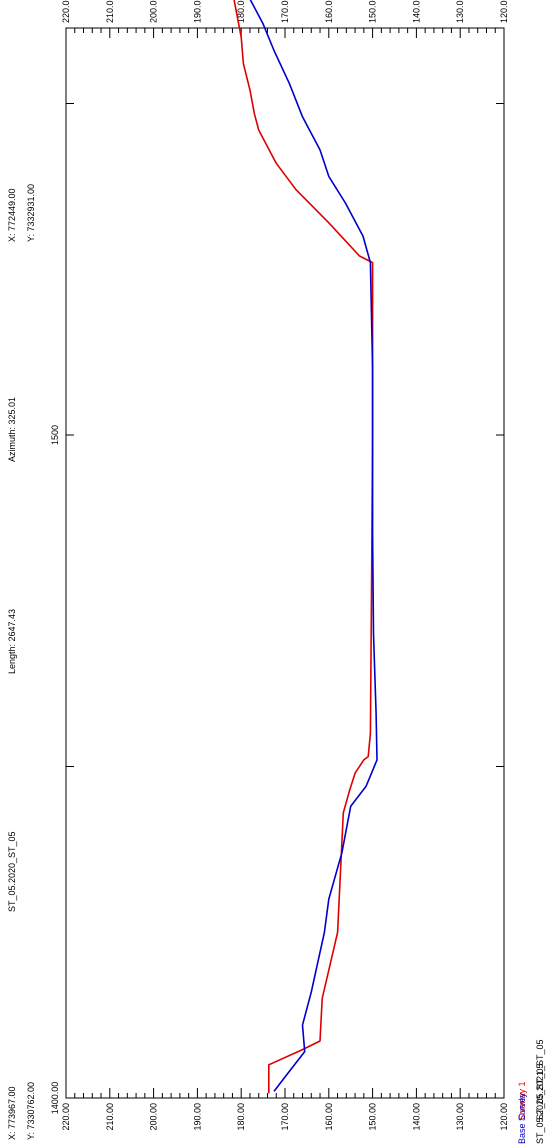 The image size is (550, 1146). I want to click on legend-overlay-label: Overlay 1, so click(522, 1100).